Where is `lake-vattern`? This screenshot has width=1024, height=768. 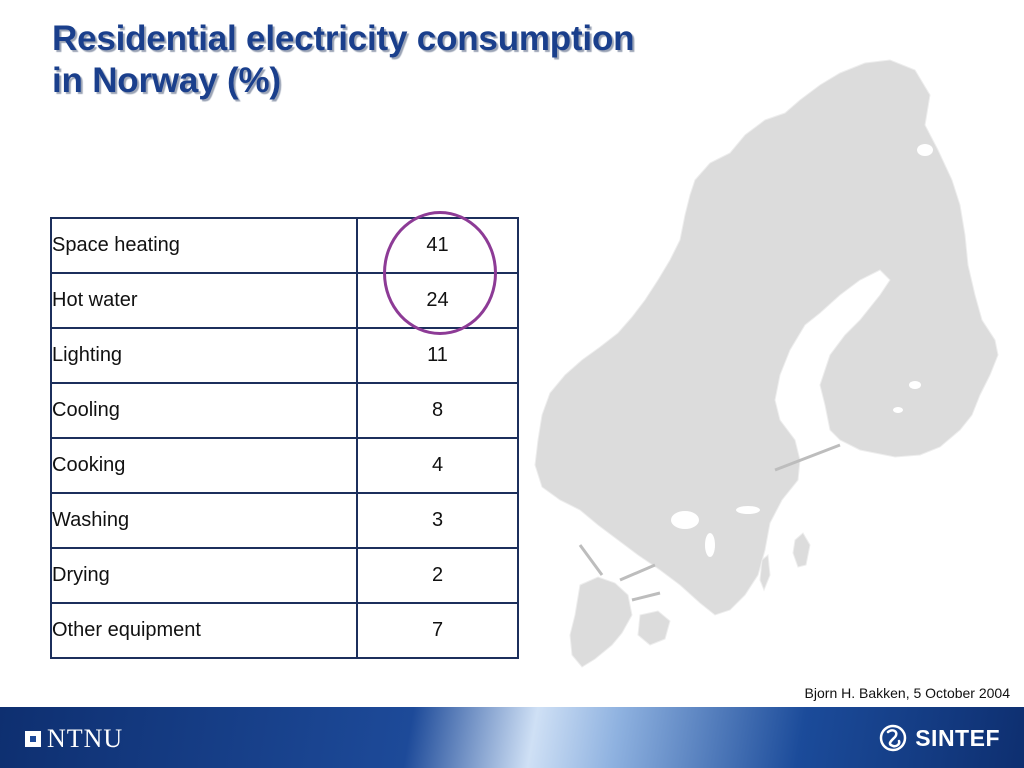 lake-vattern is located at coordinates (710, 545).